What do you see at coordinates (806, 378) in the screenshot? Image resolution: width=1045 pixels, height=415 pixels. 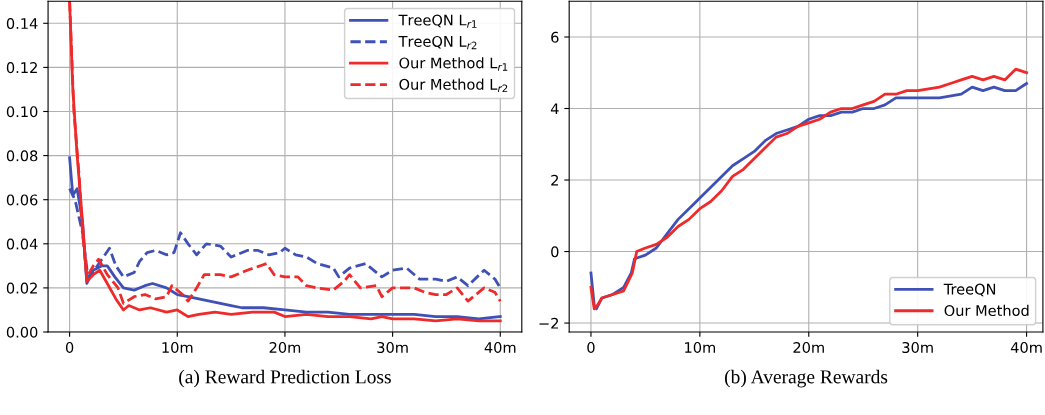 I see `x-axis-title: (b) Average Rewards` at bounding box center [806, 378].